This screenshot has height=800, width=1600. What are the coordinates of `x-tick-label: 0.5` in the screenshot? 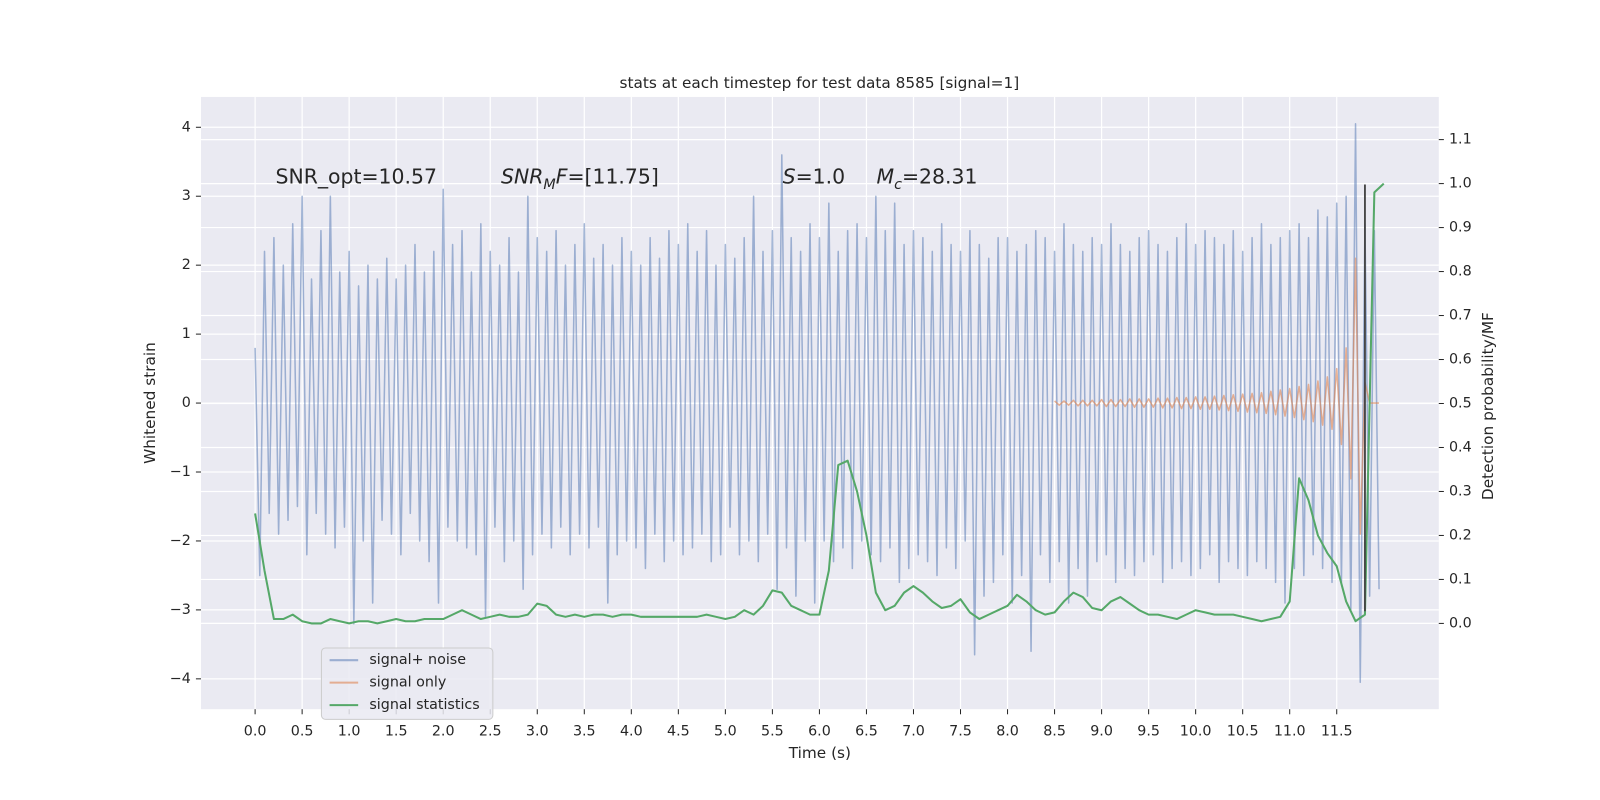 It's located at (302, 732).